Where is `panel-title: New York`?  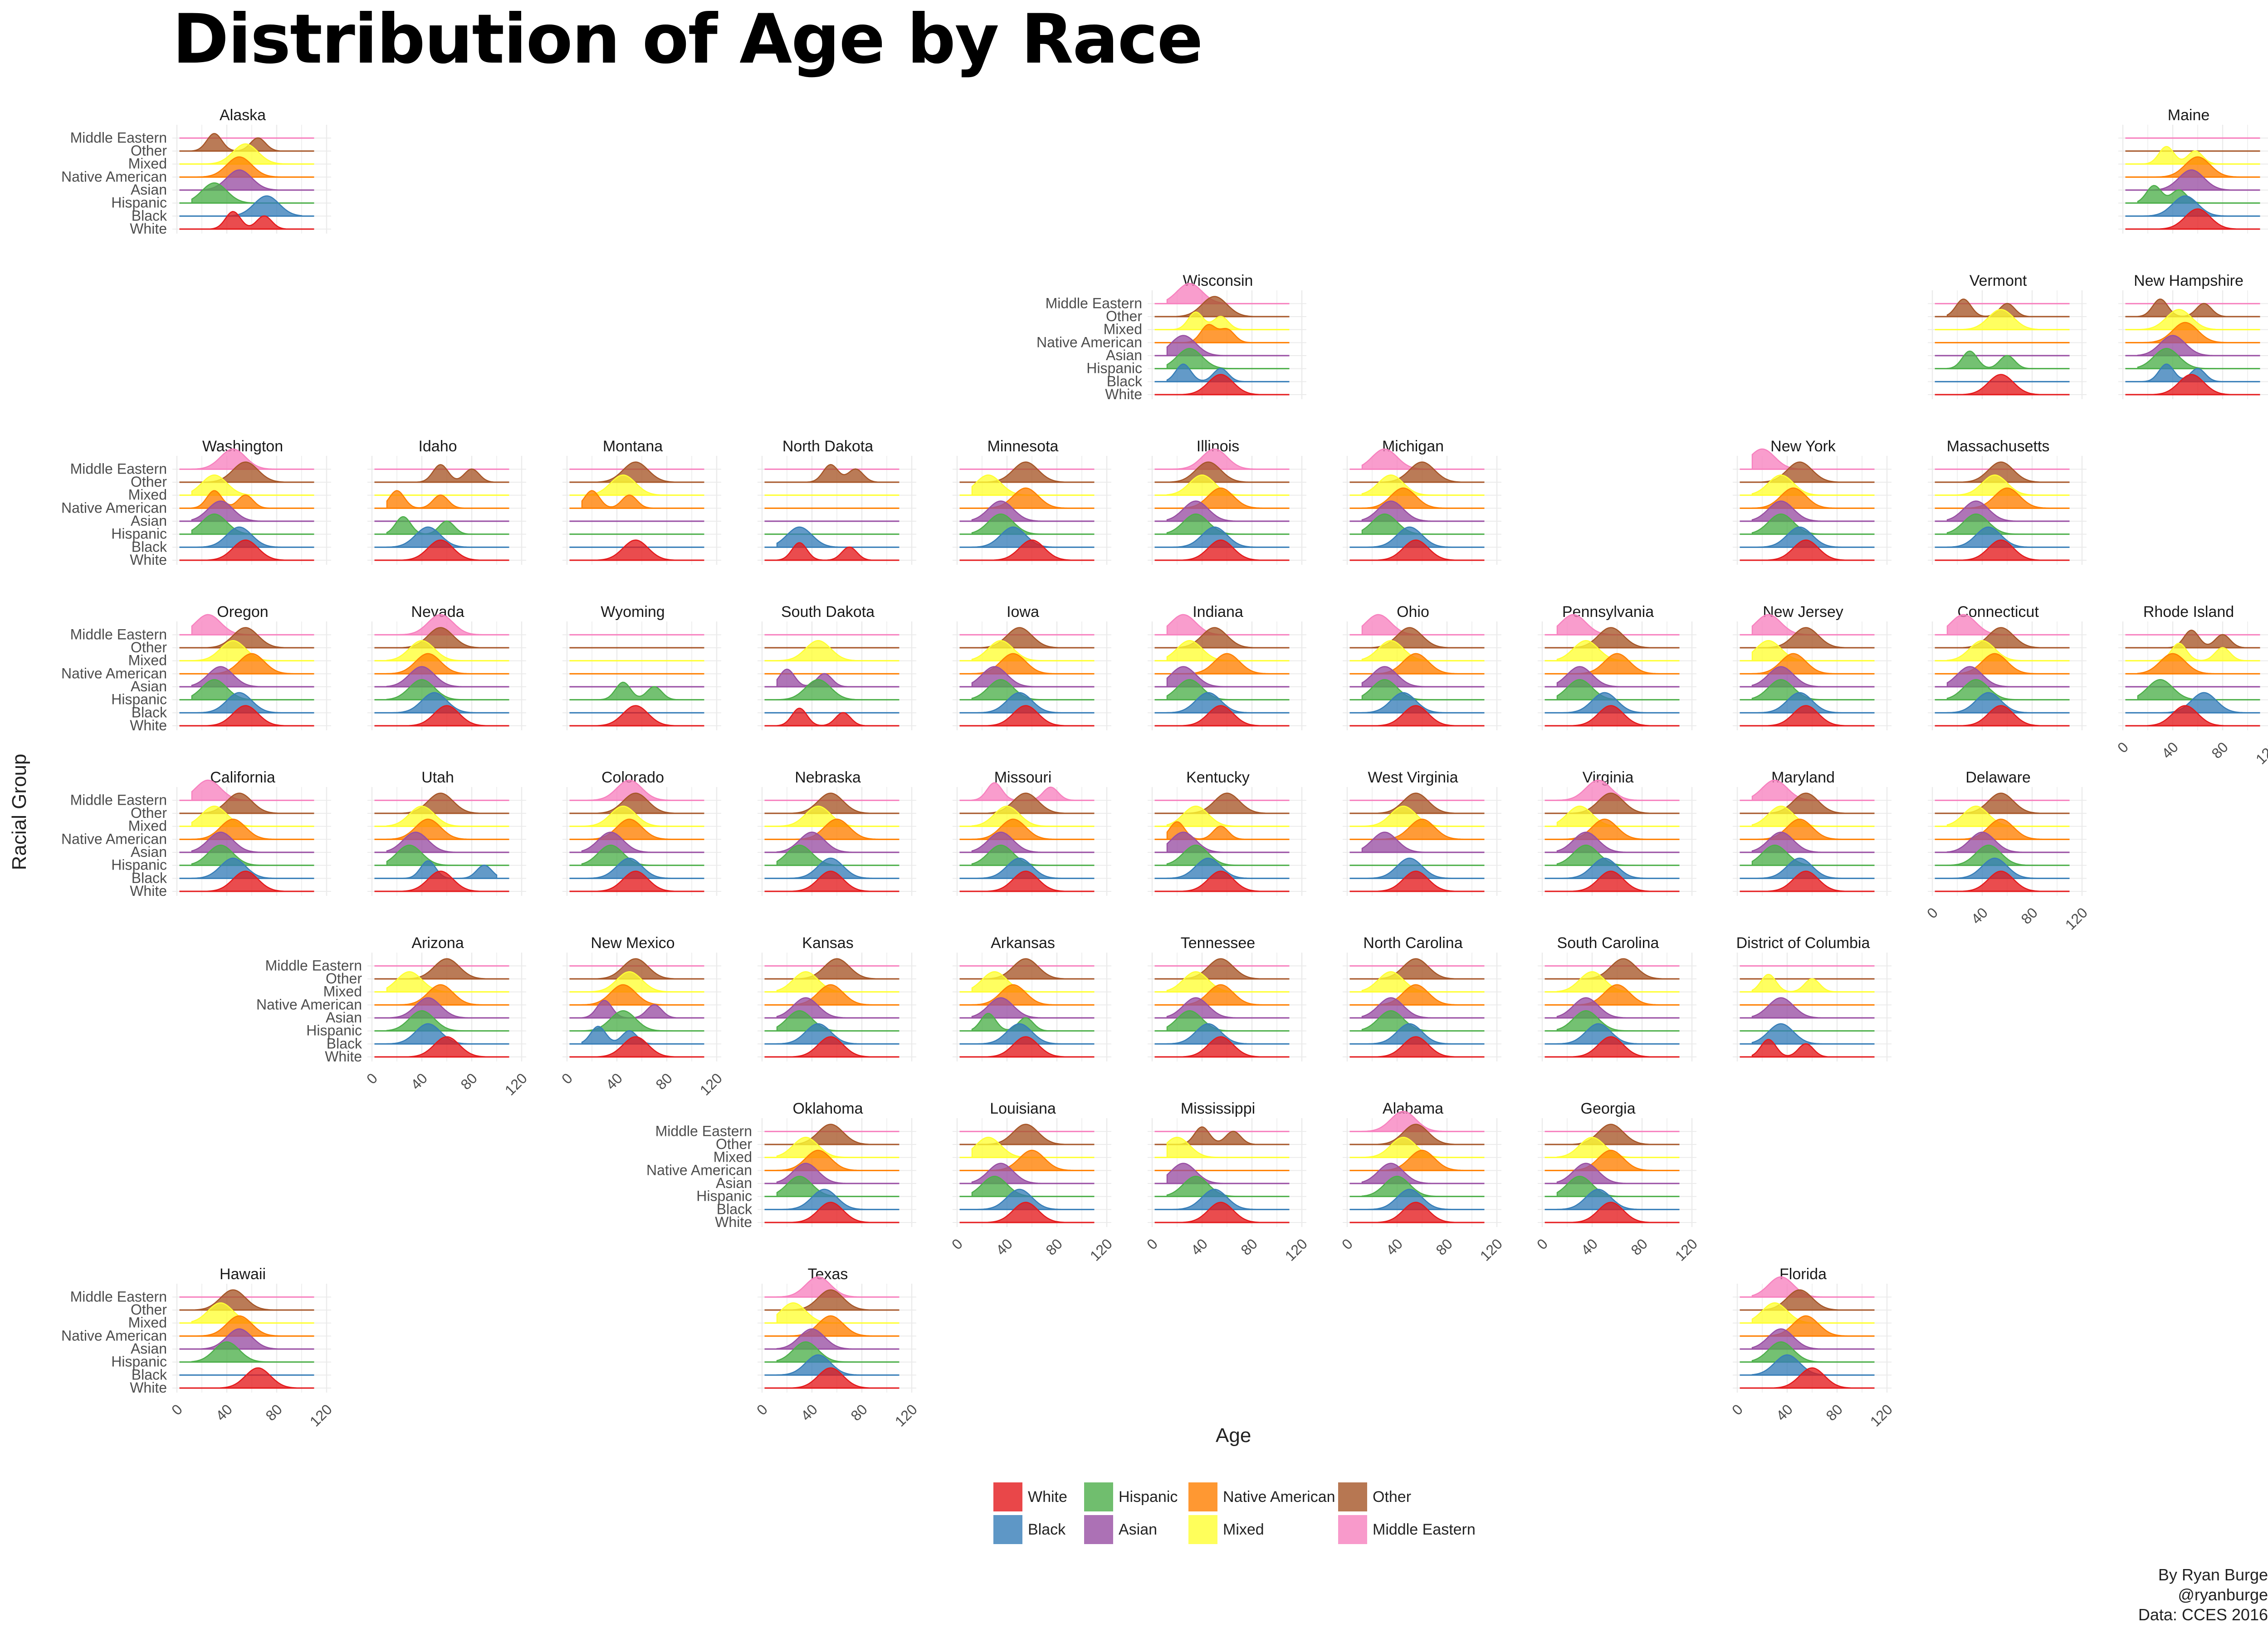 panel-title: New York is located at coordinates (1803, 446).